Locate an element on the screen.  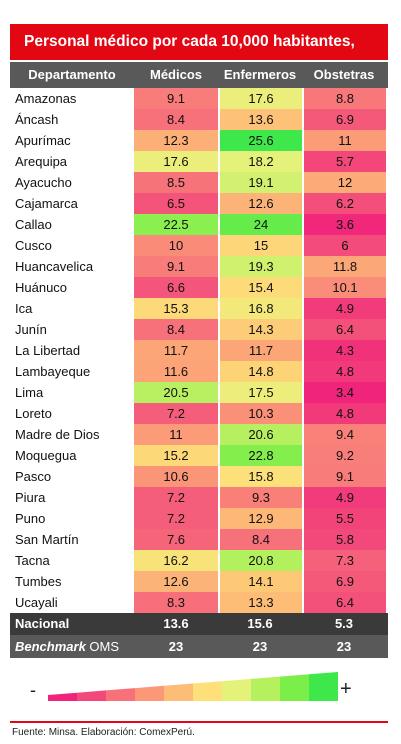
departamento-cell: Tacna is located at coordinates (32, 560).